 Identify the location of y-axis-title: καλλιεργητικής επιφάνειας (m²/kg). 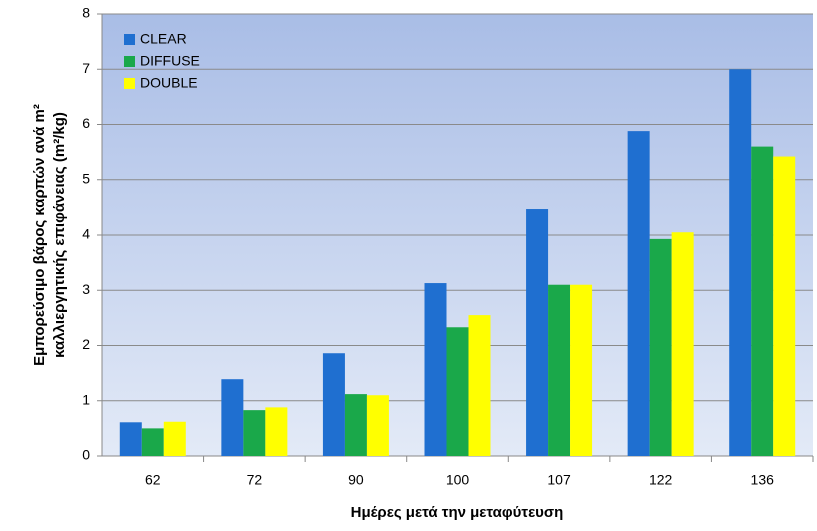
(59, 235).